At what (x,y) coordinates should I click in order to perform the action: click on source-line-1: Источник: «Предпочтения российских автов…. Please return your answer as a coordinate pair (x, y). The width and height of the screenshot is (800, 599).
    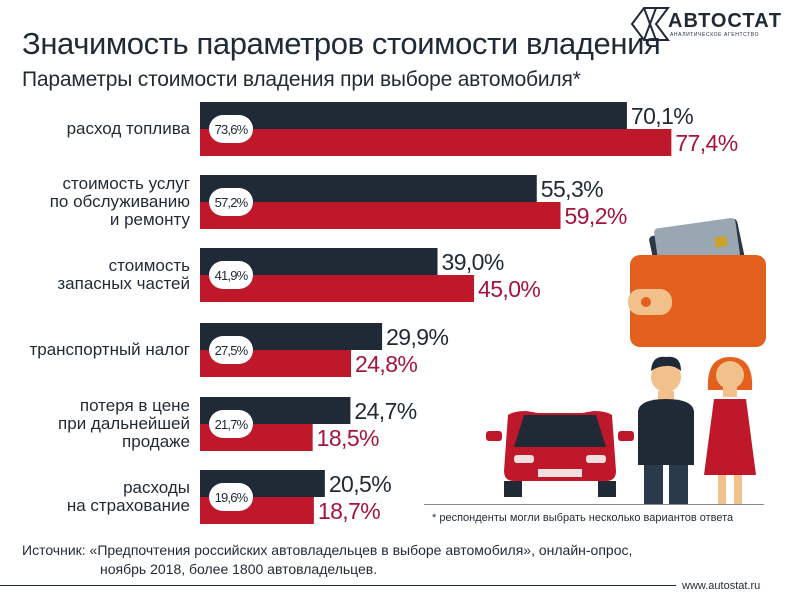
    Looking at the image, I should click on (327, 550).